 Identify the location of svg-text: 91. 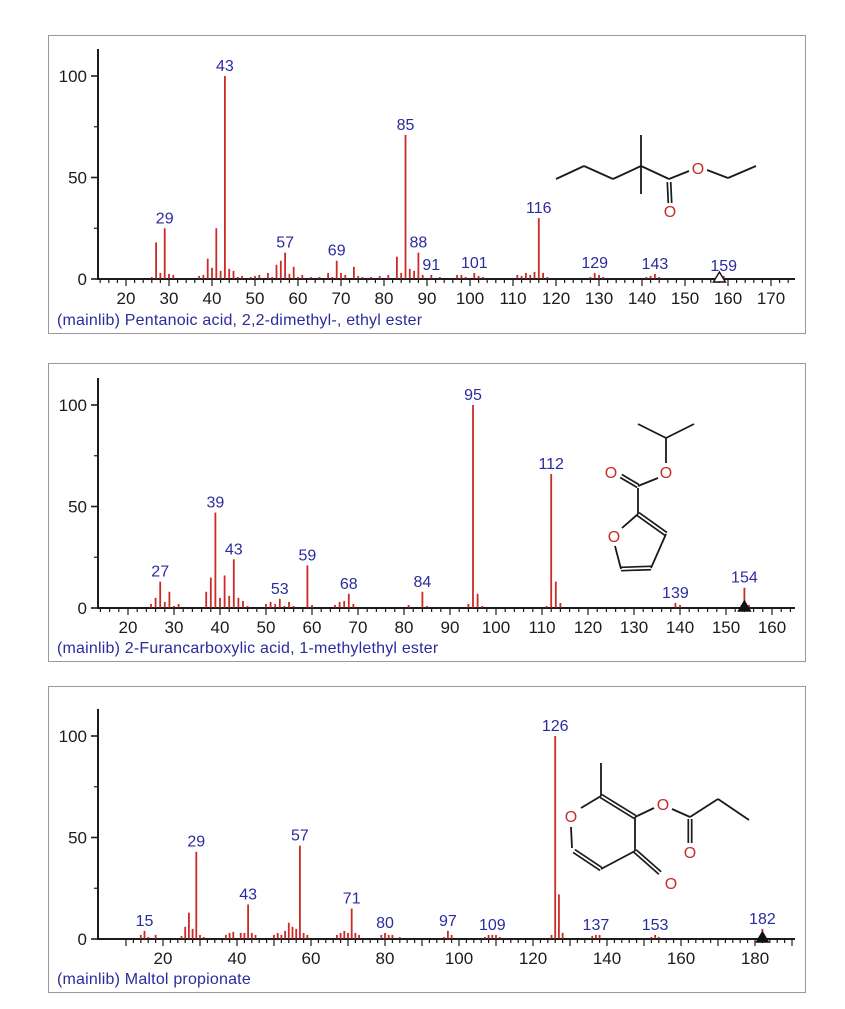
(431, 265).